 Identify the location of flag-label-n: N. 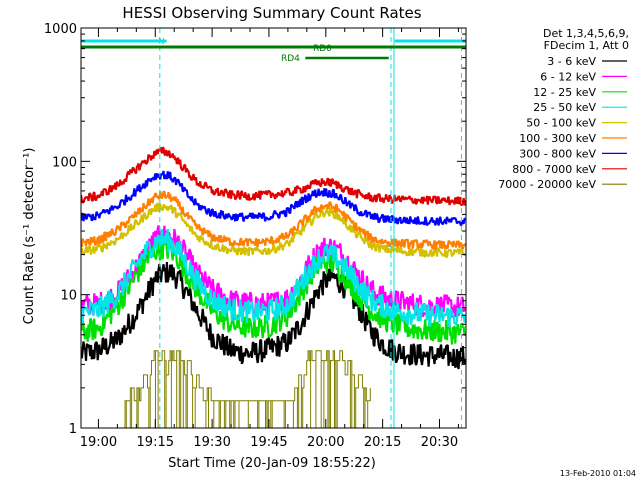
(161, 42).